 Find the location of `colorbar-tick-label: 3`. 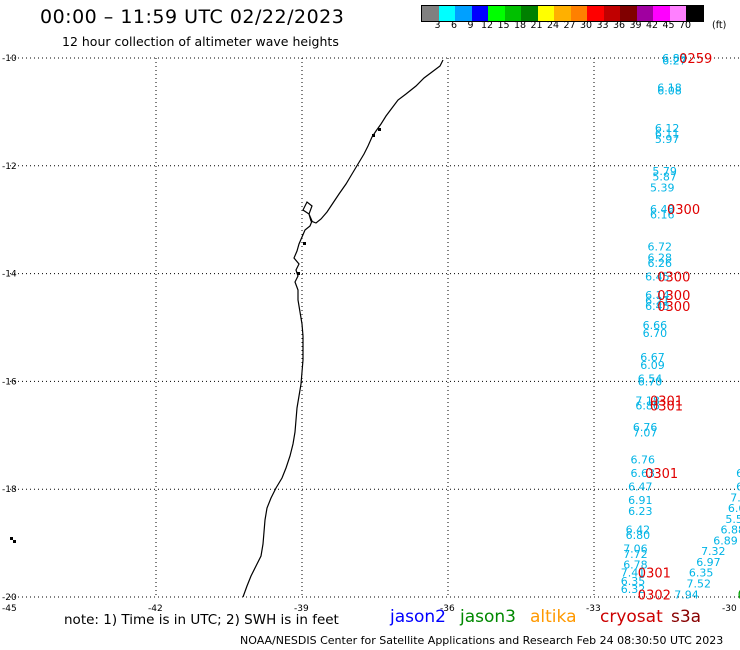

colorbar-tick-label: 3 is located at coordinates (437, 25).